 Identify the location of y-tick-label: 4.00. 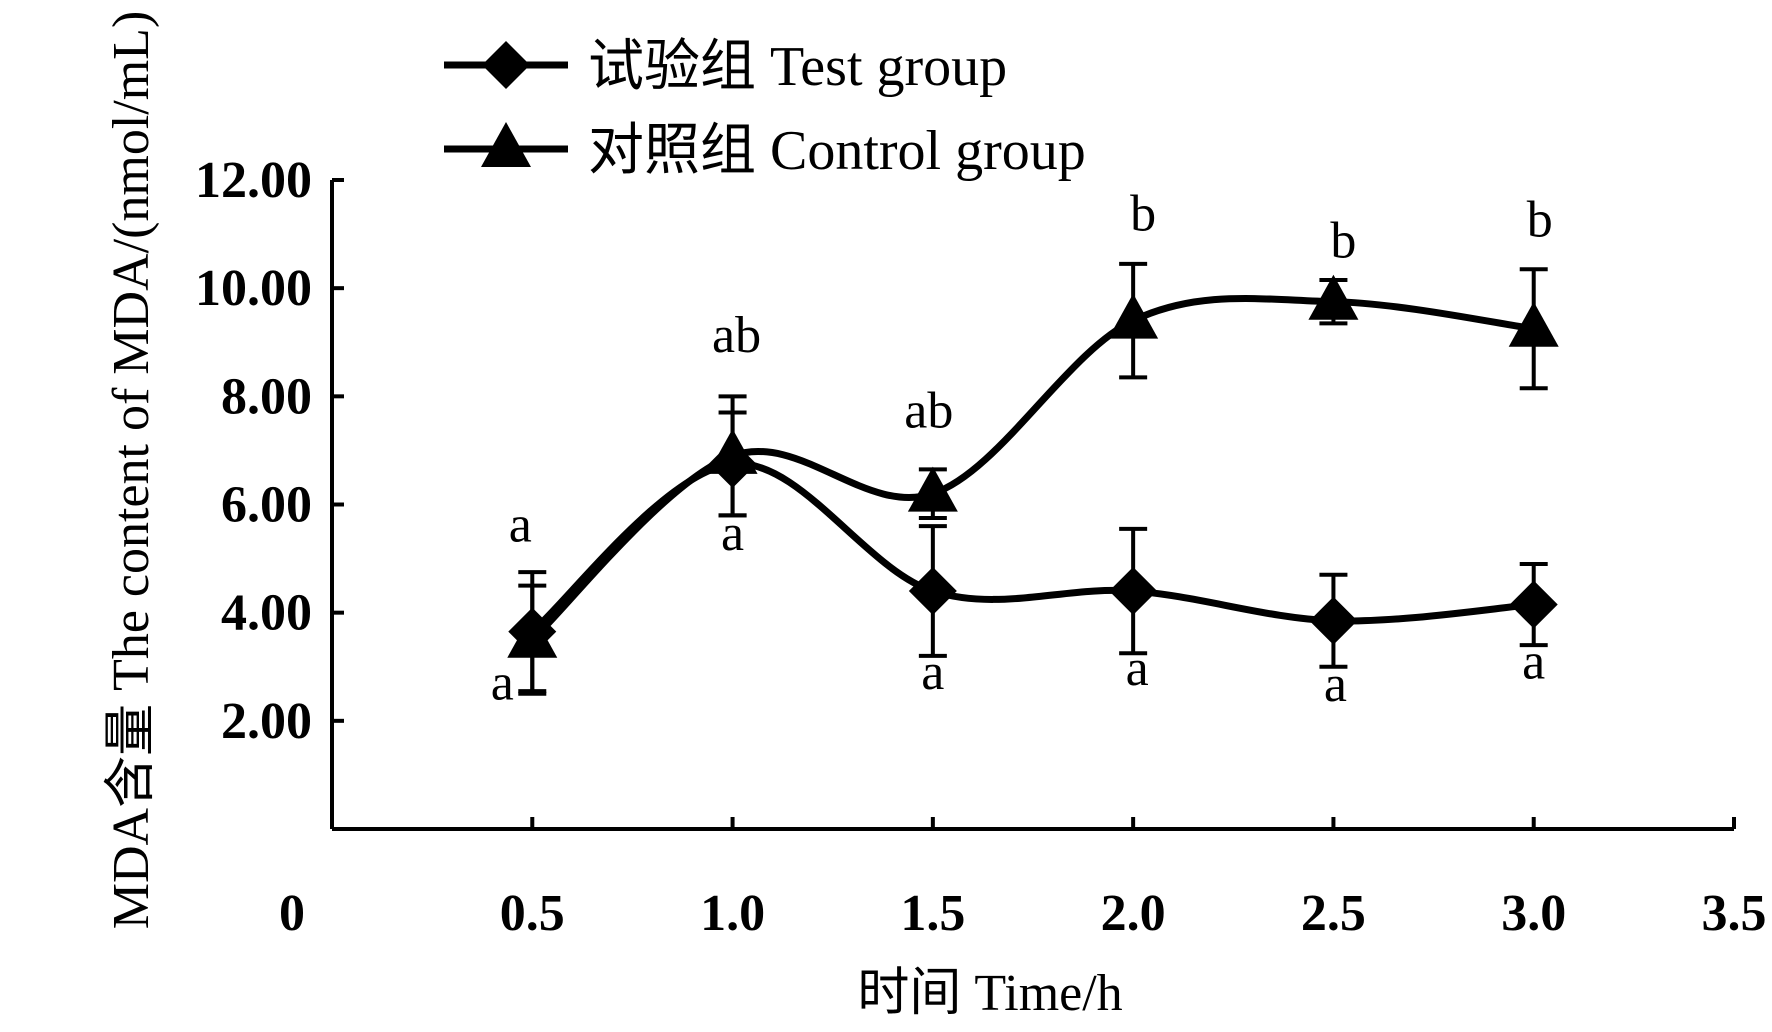
(266, 613).